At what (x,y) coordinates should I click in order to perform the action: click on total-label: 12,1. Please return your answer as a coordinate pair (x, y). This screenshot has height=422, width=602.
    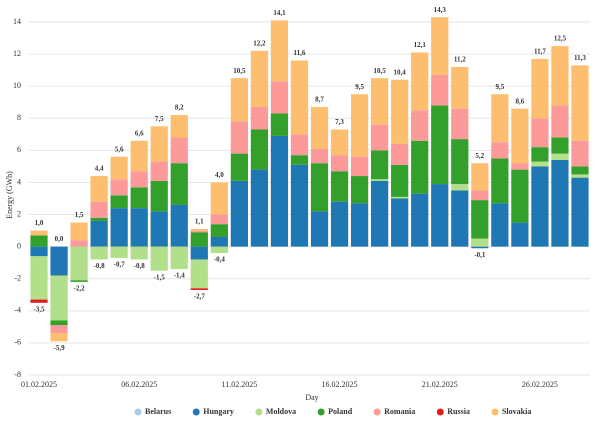
    Looking at the image, I should click on (420, 45).